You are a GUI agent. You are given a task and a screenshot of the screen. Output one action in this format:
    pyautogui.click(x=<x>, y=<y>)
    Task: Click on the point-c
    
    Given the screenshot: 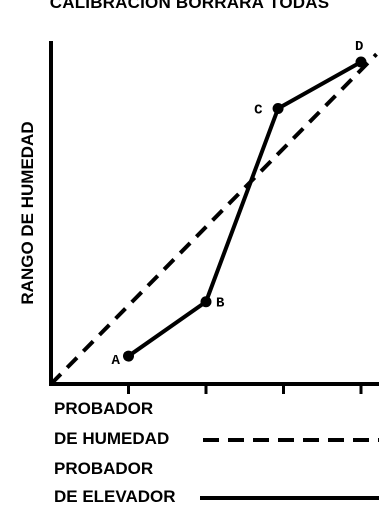 What is the action you would take?
    pyautogui.click(x=278, y=109)
    